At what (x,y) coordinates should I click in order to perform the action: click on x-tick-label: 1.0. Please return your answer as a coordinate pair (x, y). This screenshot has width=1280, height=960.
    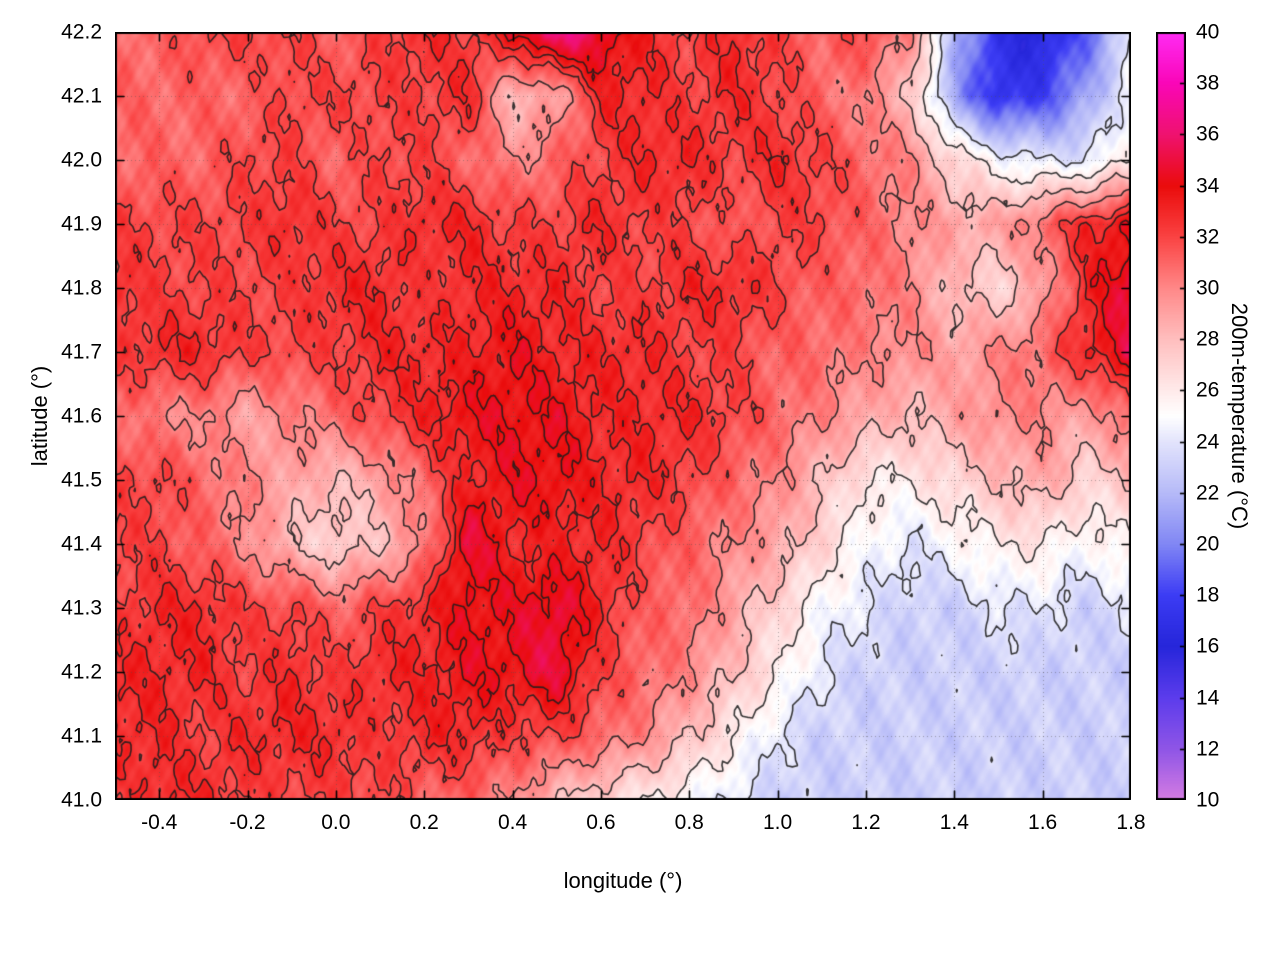
    Looking at the image, I should click on (777, 822).